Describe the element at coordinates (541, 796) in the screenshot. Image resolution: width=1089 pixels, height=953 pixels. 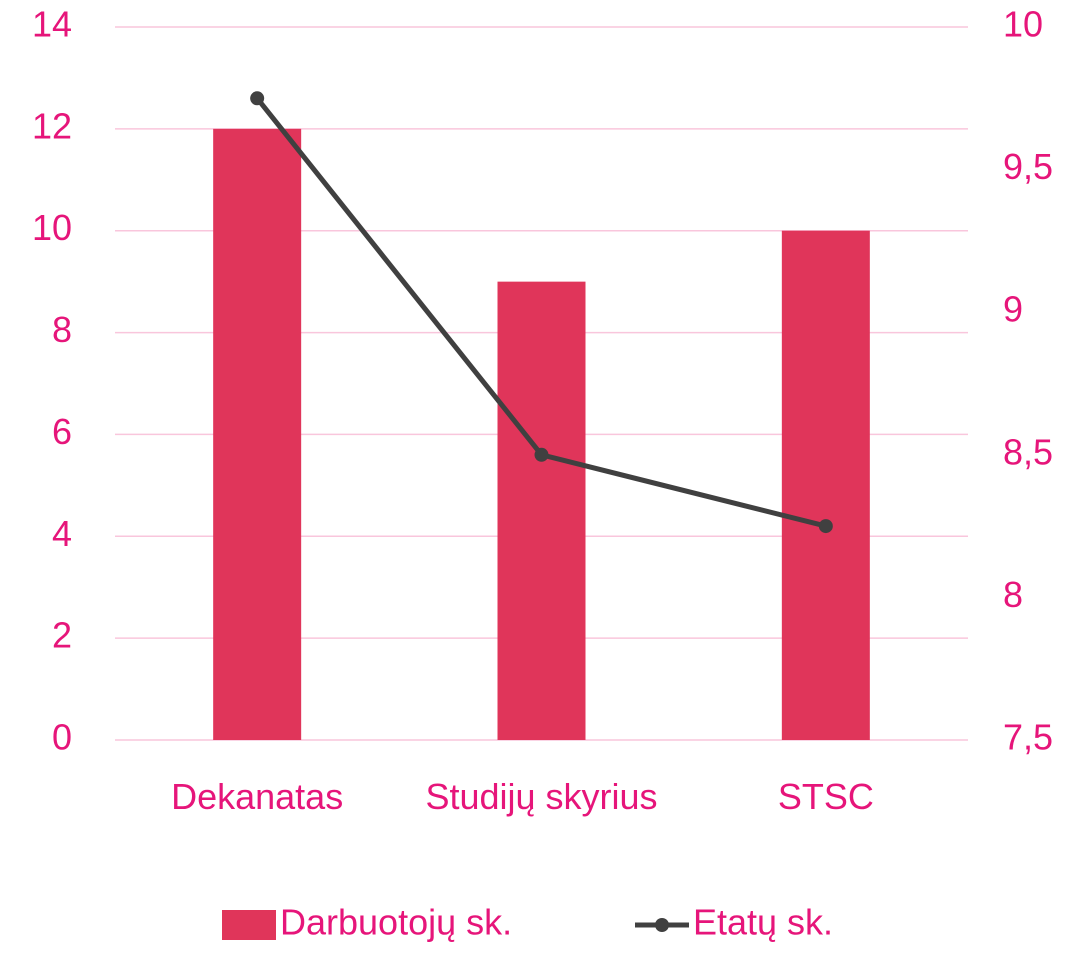
I see `x-tick-label: Studijų skyrius` at that location.